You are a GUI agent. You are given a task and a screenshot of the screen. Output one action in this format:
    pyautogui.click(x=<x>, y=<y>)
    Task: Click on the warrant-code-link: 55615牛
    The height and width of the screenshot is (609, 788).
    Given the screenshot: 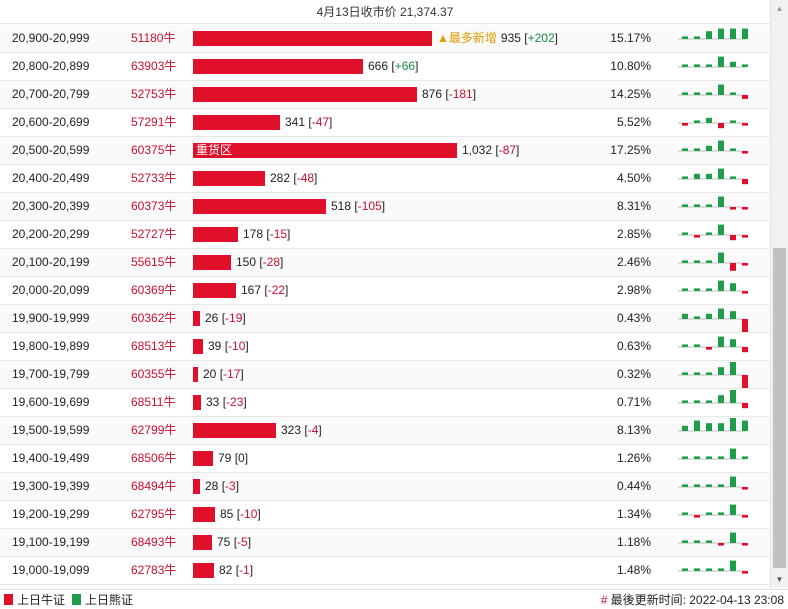 What is the action you would take?
    pyautogui.click(x=154, y=262)
    